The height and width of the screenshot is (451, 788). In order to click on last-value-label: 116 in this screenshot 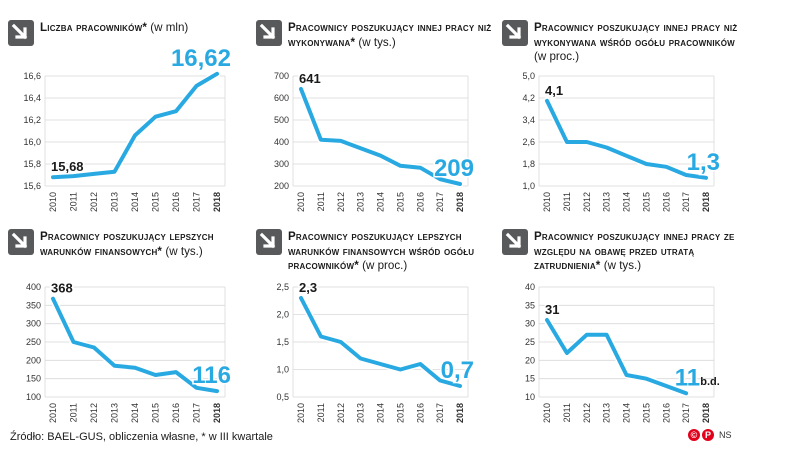, I will do `click(211, 375)`.